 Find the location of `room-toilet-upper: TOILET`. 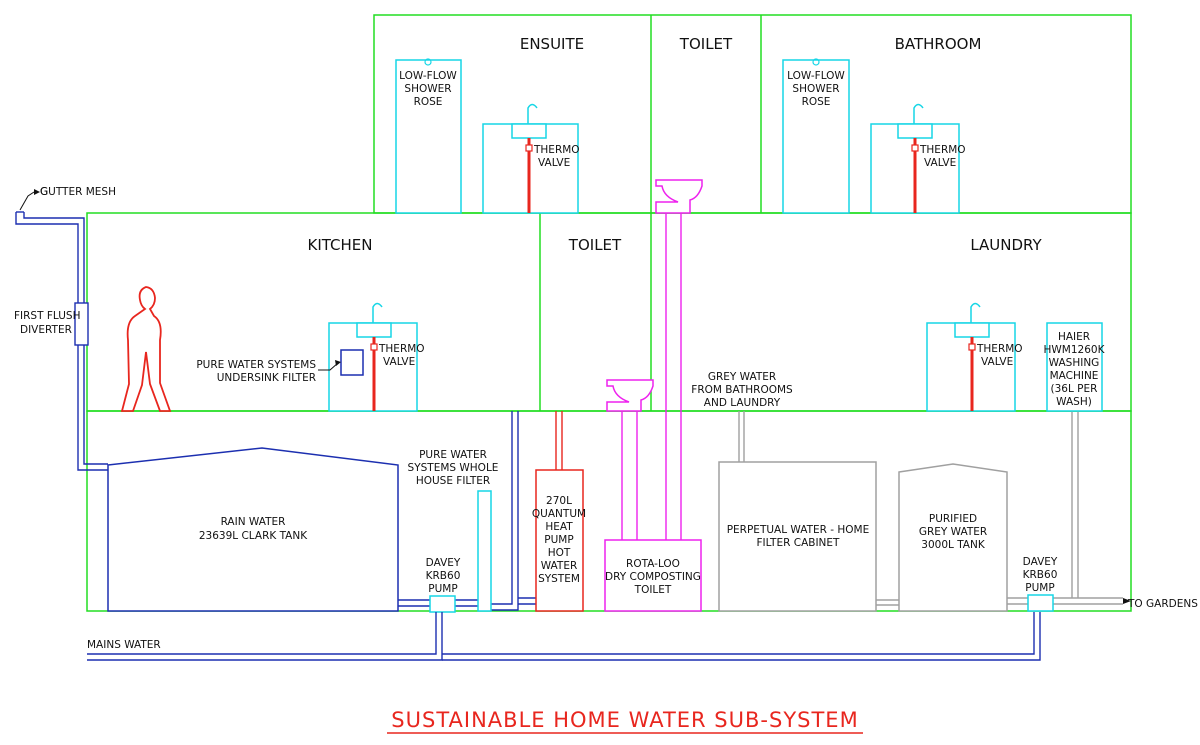

room-toilet-upper: TOILET is located at coordinates (706, 44).